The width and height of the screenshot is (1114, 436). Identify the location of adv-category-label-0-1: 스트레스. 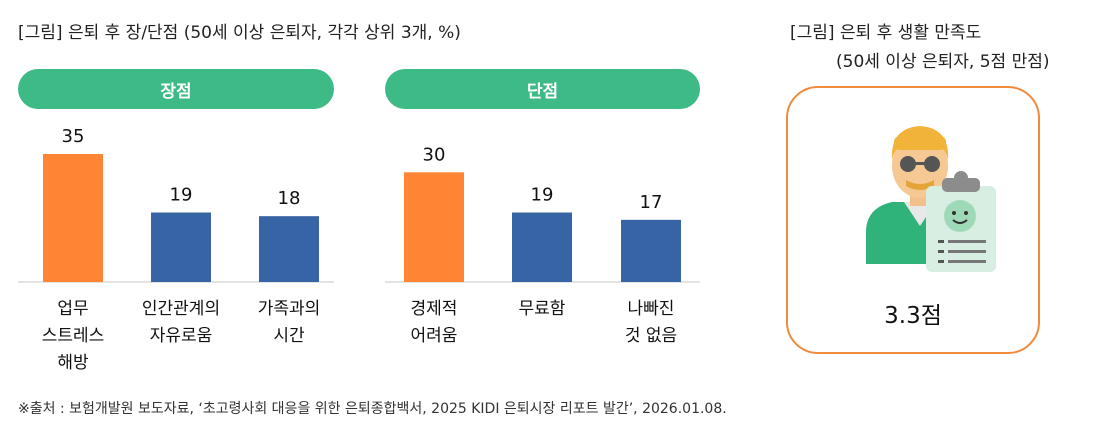
(73, 336).